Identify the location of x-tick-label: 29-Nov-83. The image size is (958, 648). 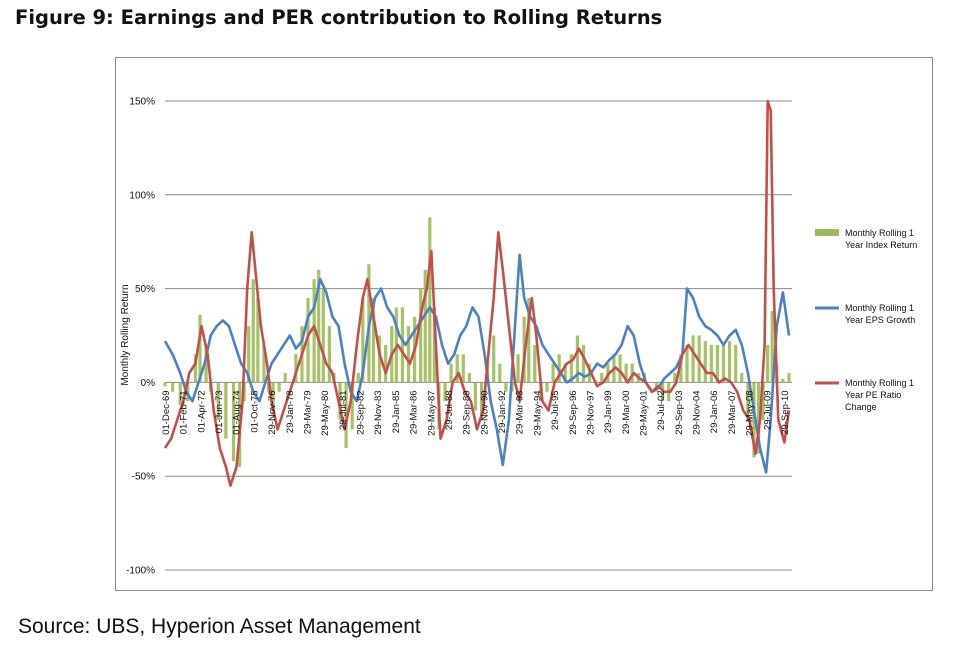
(378, 412).